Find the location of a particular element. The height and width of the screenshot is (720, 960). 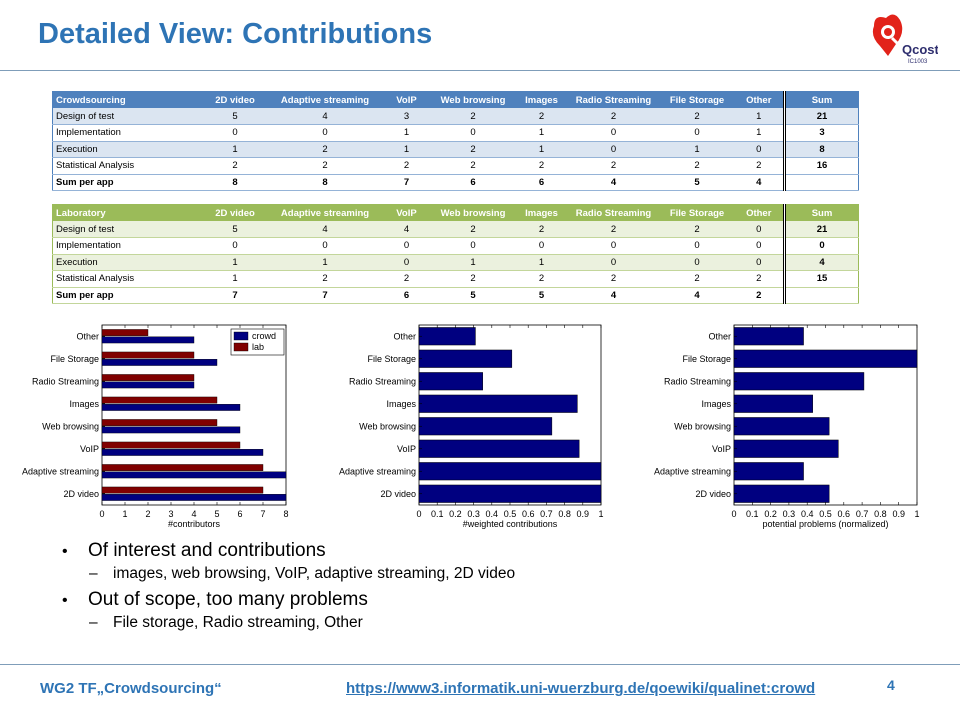

bullet-item: • Out of scope, too many problems is located at coordinates (215, 599).